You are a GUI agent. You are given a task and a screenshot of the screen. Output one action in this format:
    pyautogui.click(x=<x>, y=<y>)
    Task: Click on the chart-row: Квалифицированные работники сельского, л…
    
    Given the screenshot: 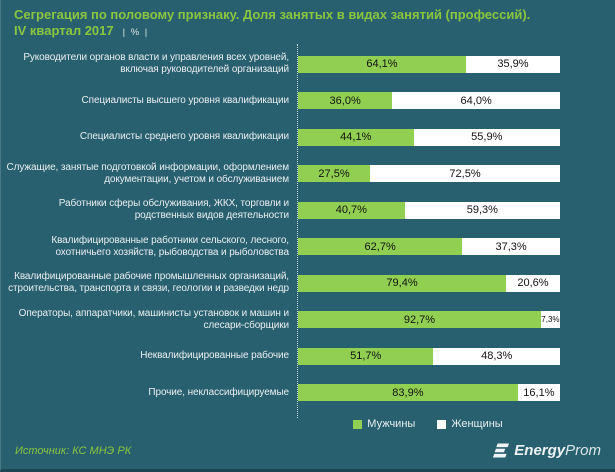 What is the action you would take?
    pyautogui.click(x=308, y=247)
    